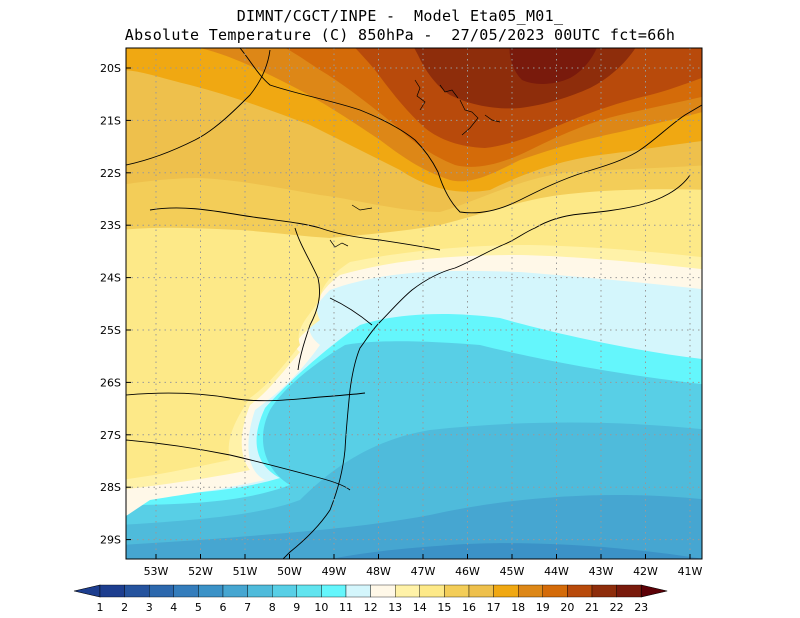 Image resolution: width=800 pixels, height=618 pixels. Describe the element at coordinates (641, 607) in the screenshot. I see `colorbar-label-23: 23` at that location.